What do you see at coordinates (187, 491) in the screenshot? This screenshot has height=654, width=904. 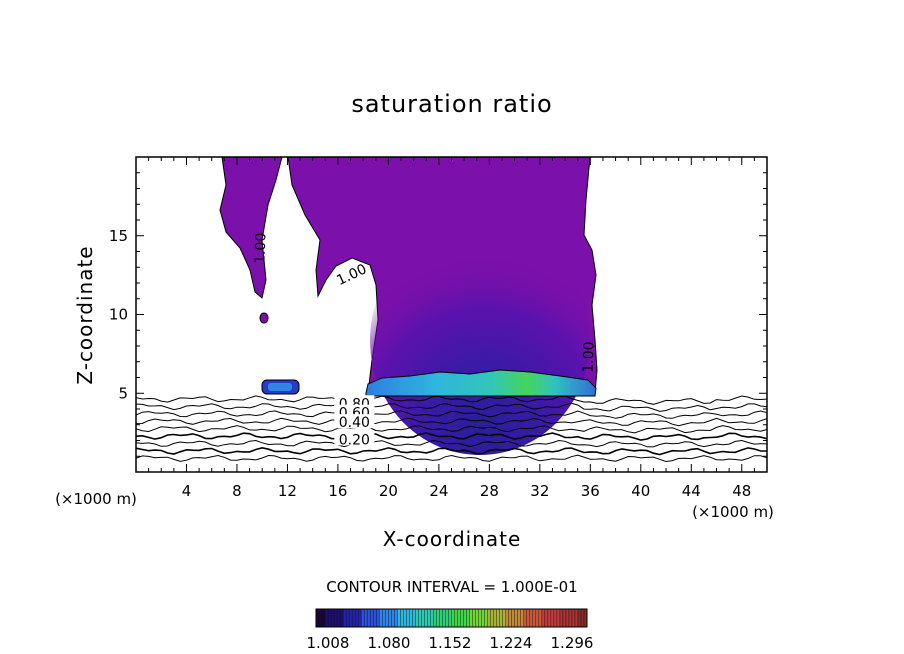 I see `x-tick-label: 4` at bounding box center [187, 491].